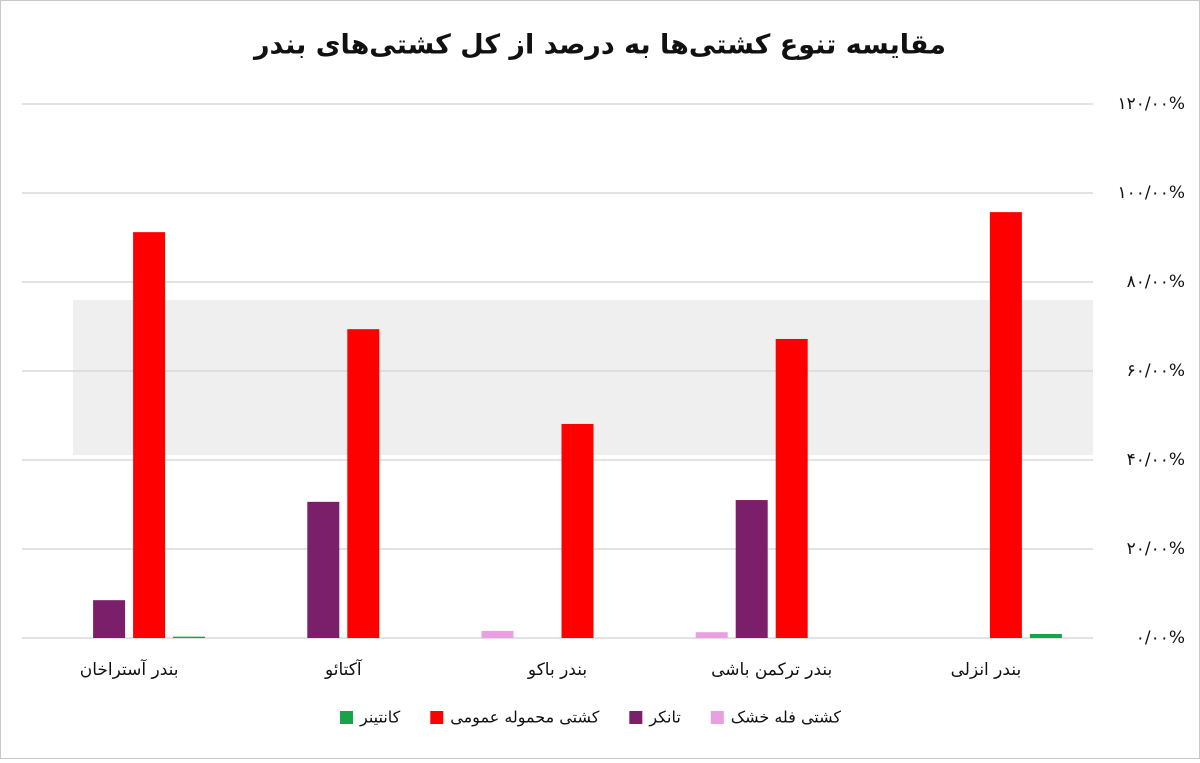 The height and width of the screenshot is (763, 1200). I want to click on y-tick-label: ۲۰/۰۰%, so click(1156, 549).